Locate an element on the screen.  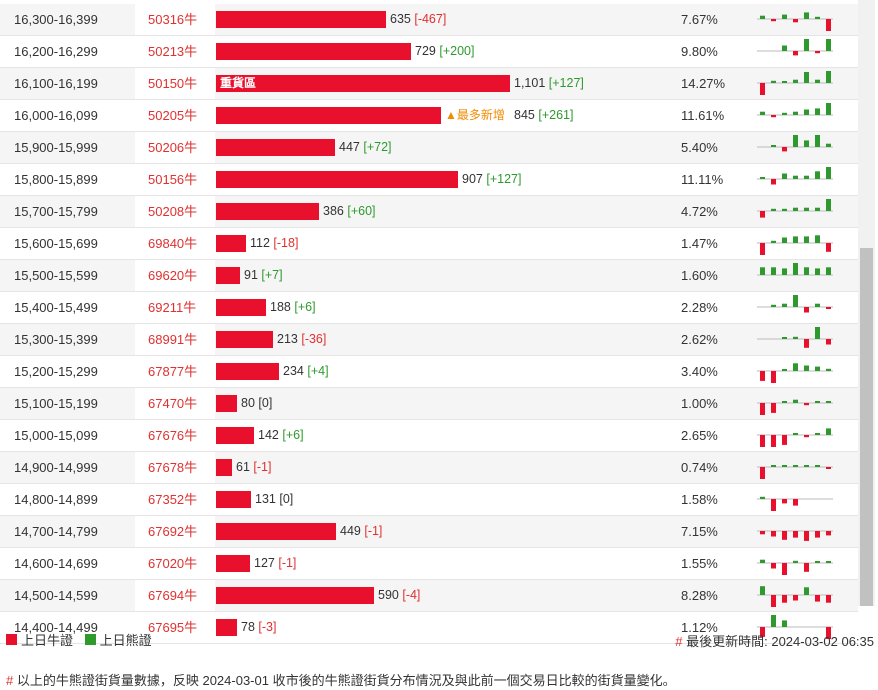
quantity-value: 635 [-467] is located at coordinates (418, 19).